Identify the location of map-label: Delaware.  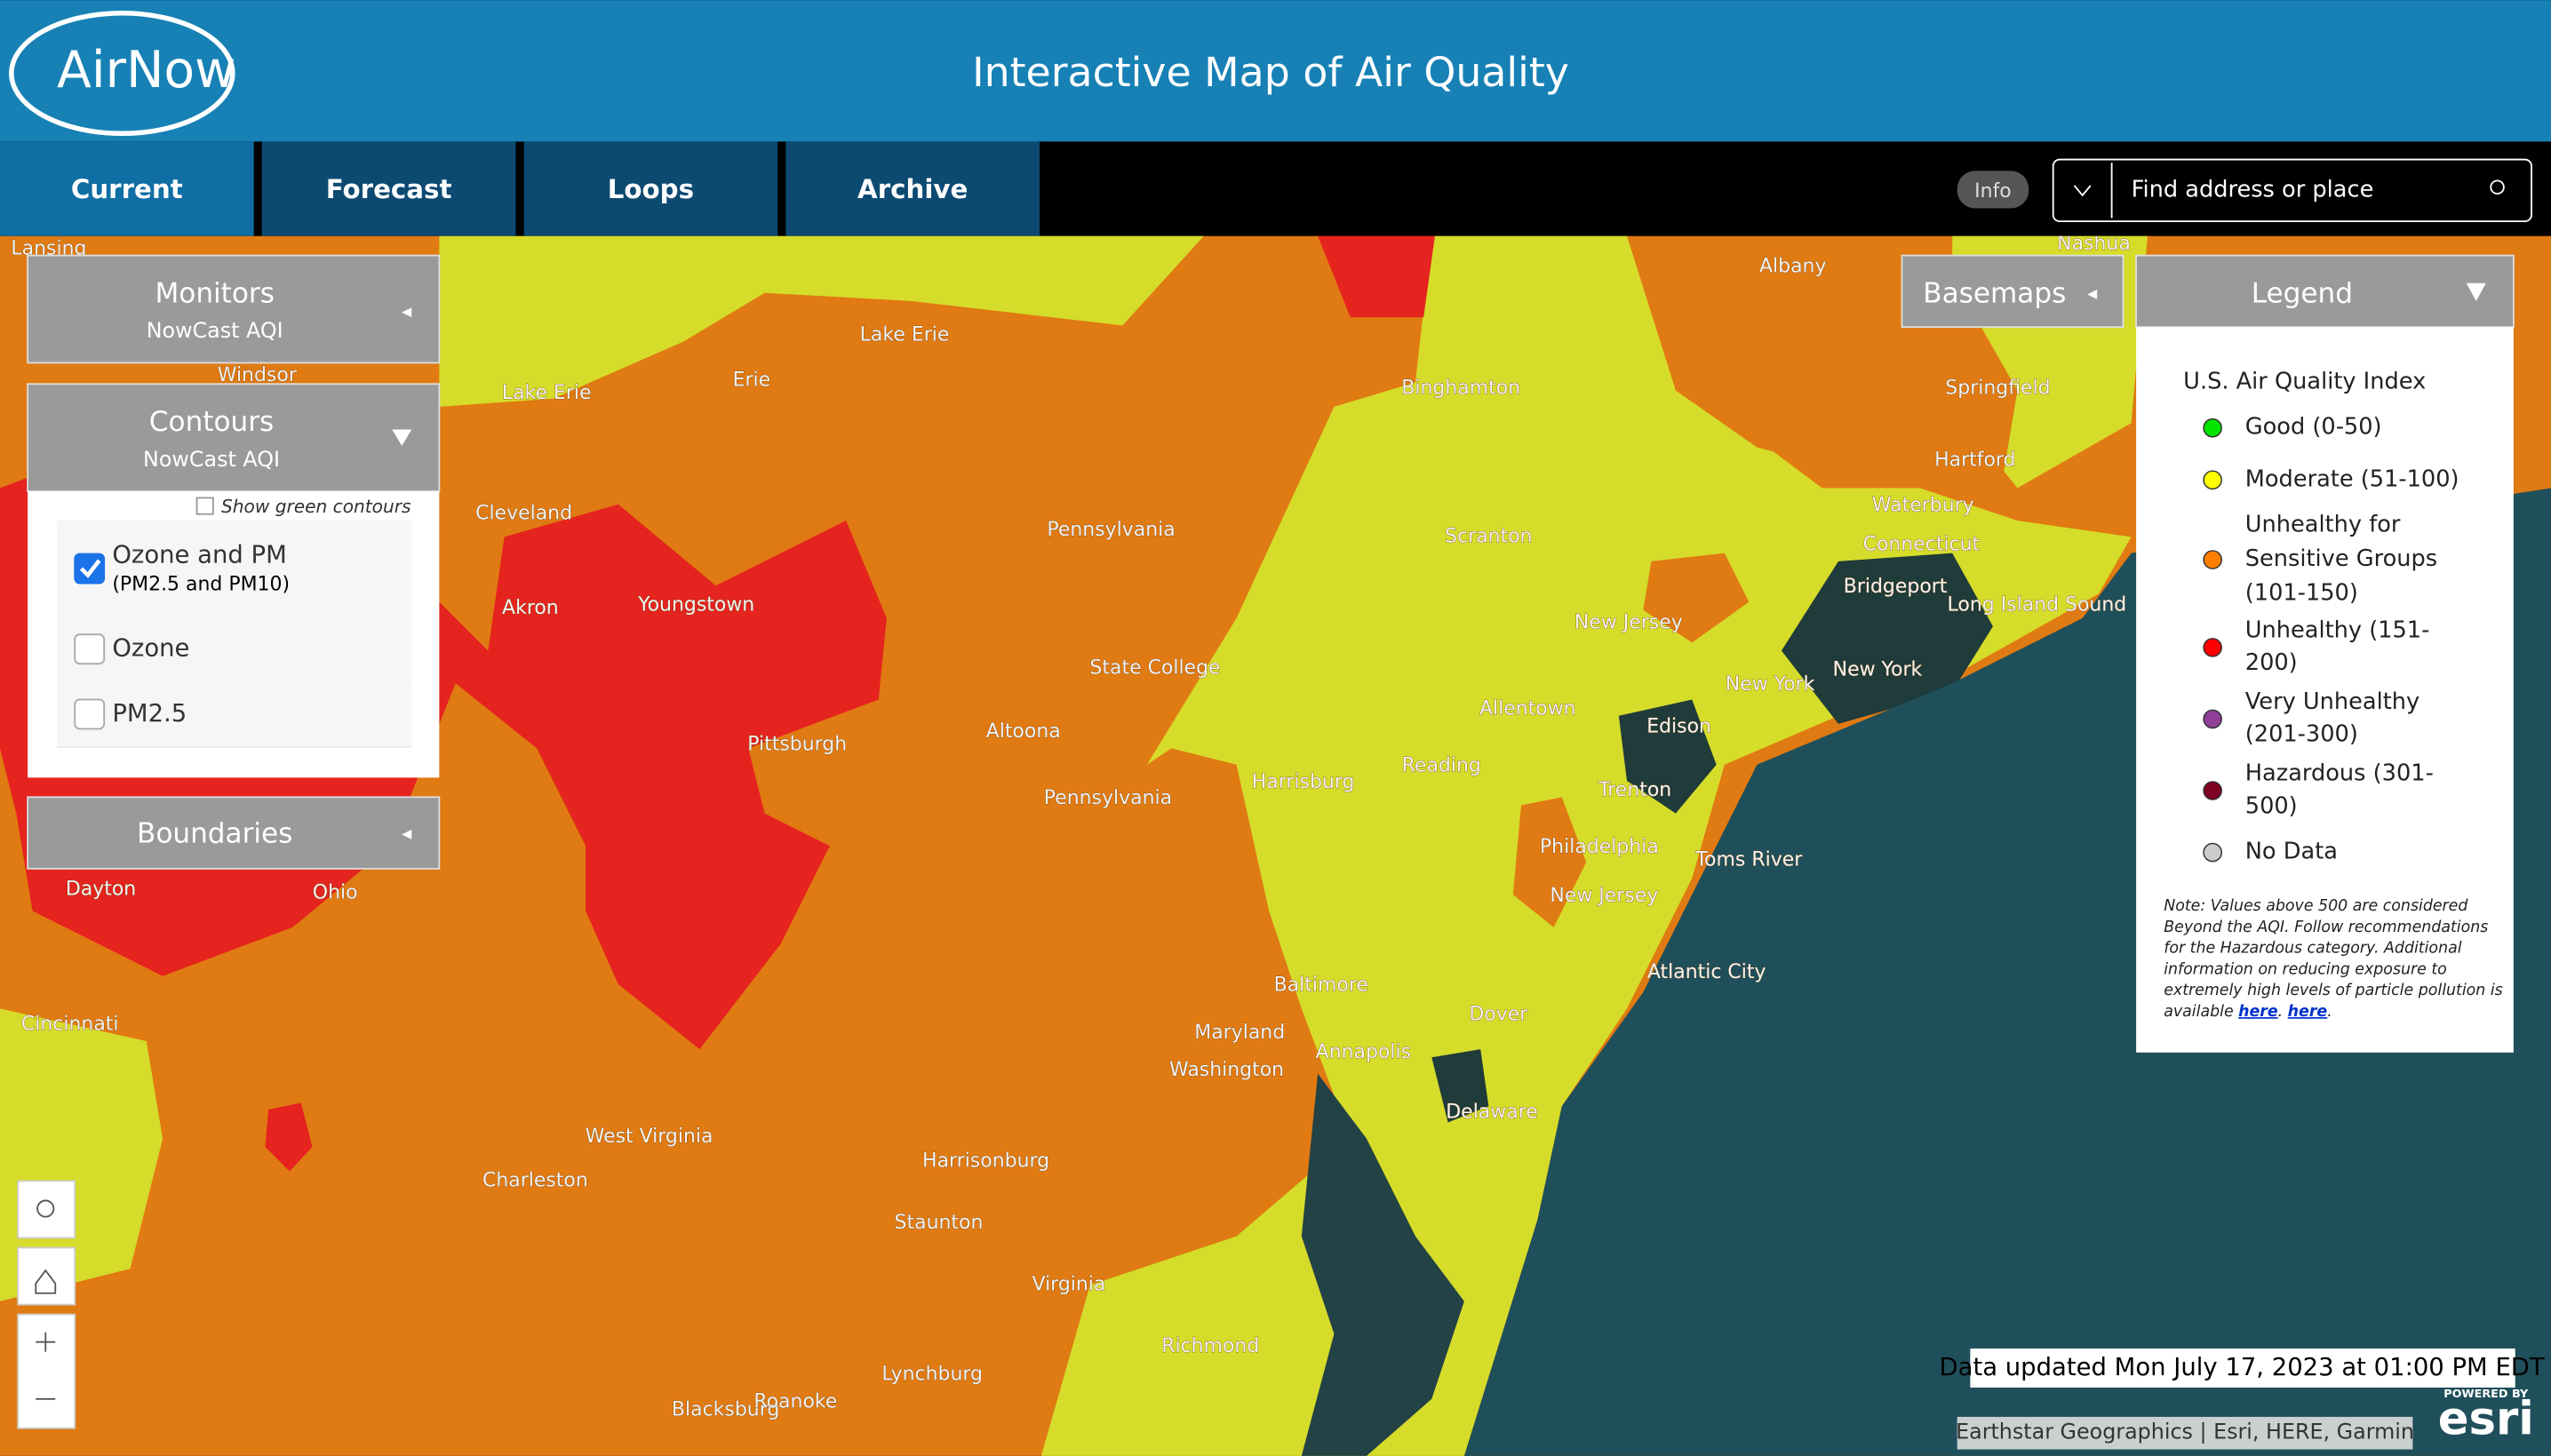
(1492, 1112).